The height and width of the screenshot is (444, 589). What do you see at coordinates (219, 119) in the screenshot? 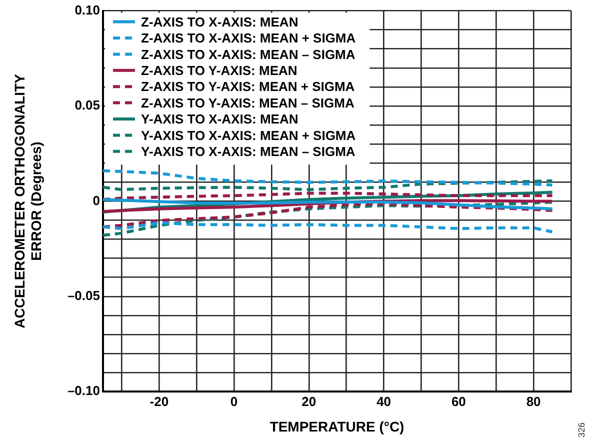
I see `legend-label: Y-AXIS TO X-AXIS: MEAN` at bounding box center [219, 119].